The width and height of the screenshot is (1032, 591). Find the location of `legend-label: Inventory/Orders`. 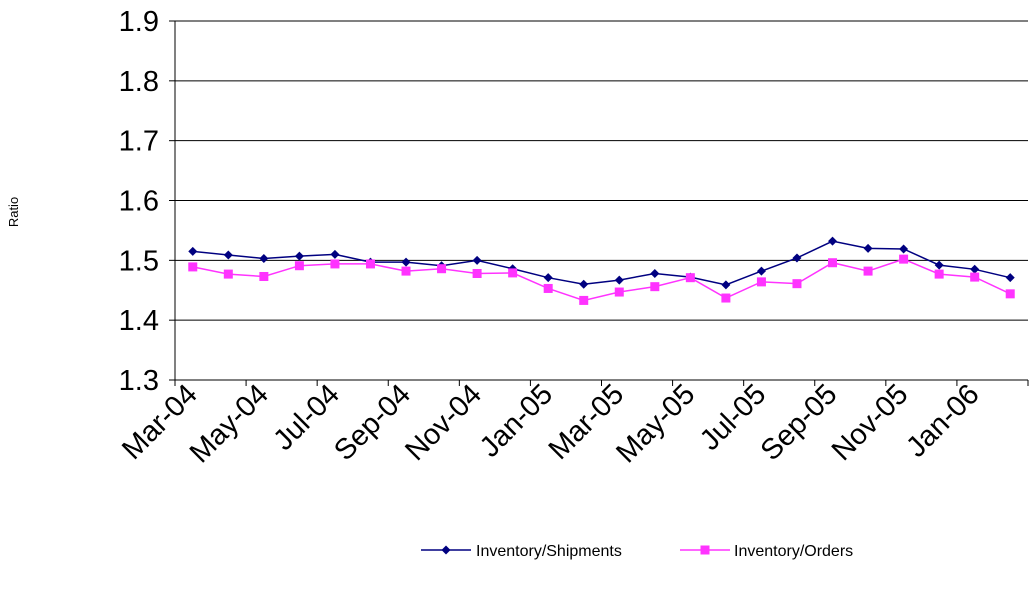

legend-label: Inventory/Orders is located at coordinates (793, 551).